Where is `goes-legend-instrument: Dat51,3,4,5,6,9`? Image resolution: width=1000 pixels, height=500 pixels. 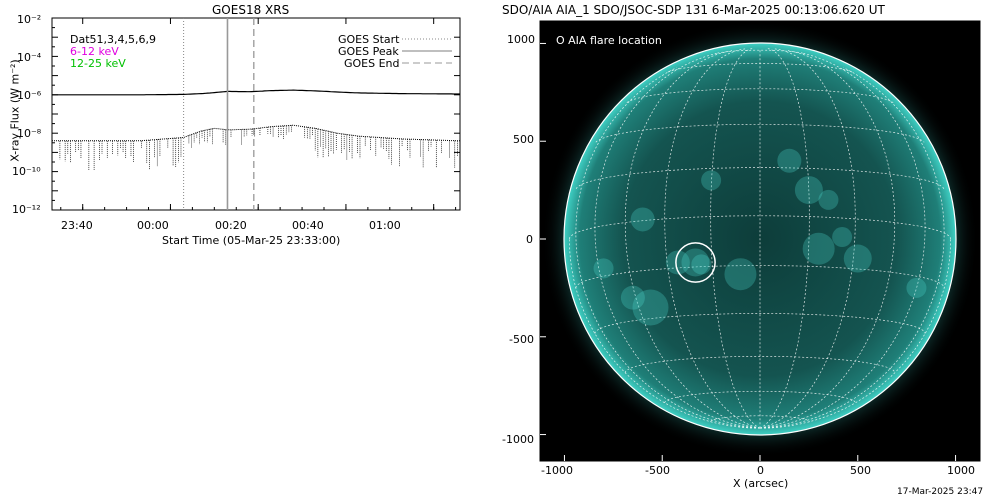 goes-legend-instrument: Dat51,3,4,5,6,9 is located at coordinates (113, 39).